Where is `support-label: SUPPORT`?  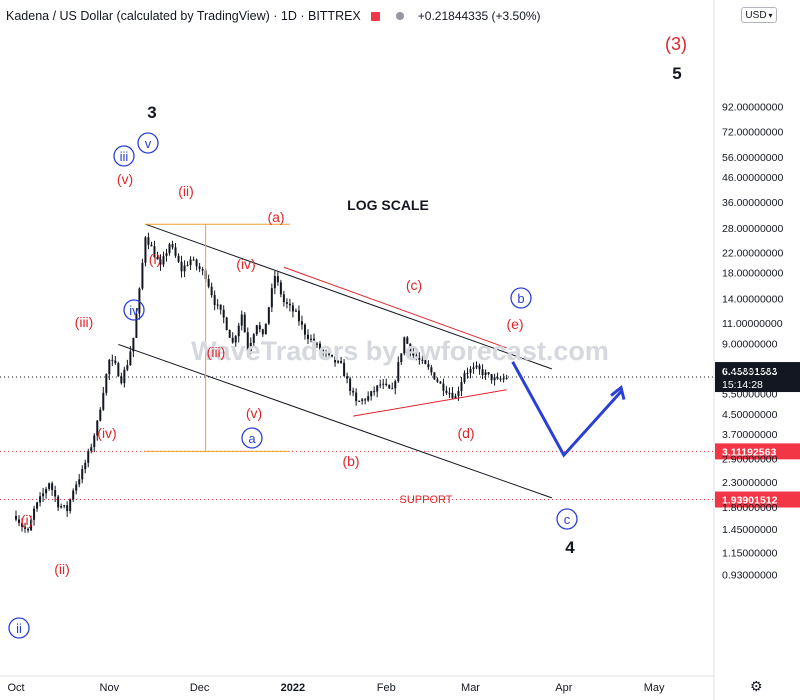
support-label: SUPPORT is located at coordinates (426, 500).